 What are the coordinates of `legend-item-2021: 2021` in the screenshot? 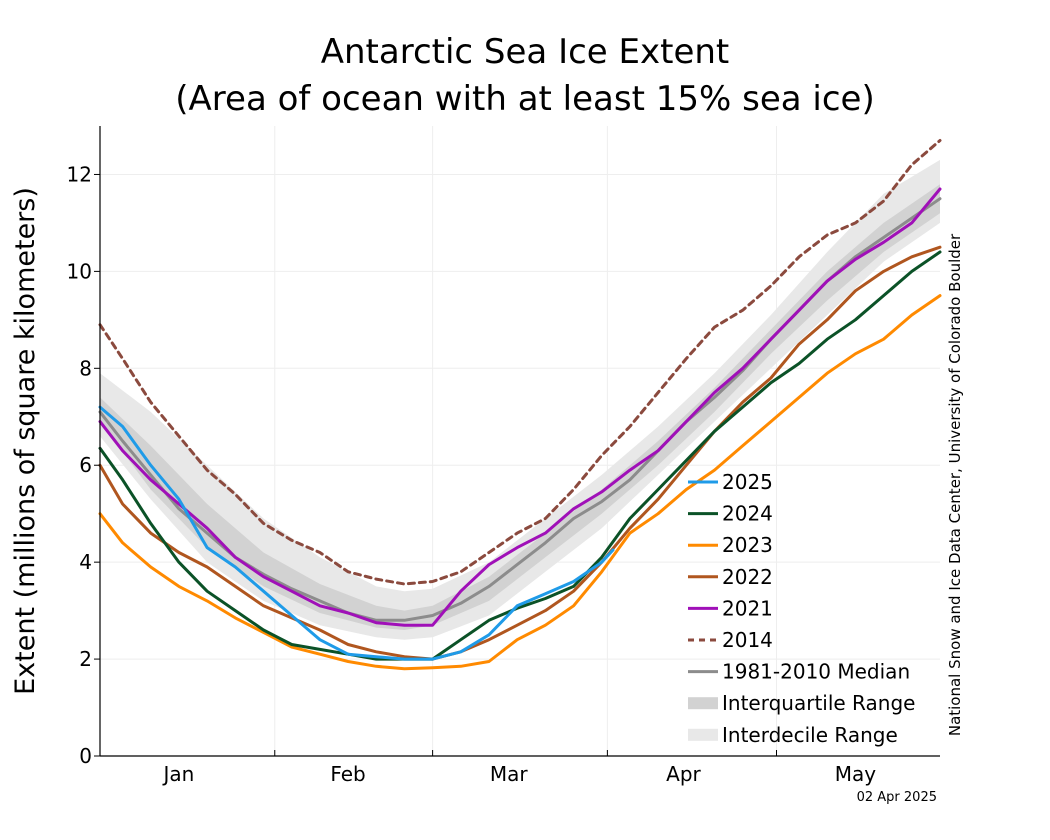 It's located at (730, 608).